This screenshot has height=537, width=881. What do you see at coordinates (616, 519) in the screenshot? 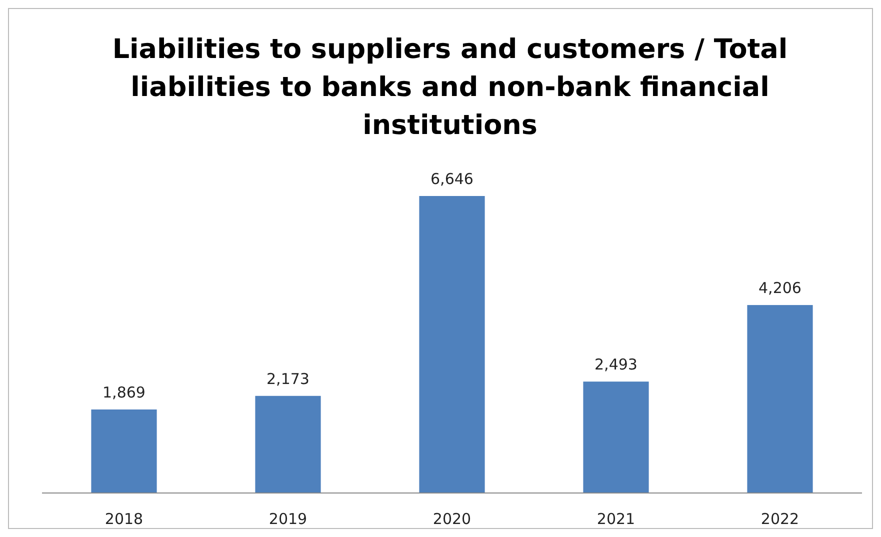
I see `x-tick-label: 2021` at bounding box center [616, 519].